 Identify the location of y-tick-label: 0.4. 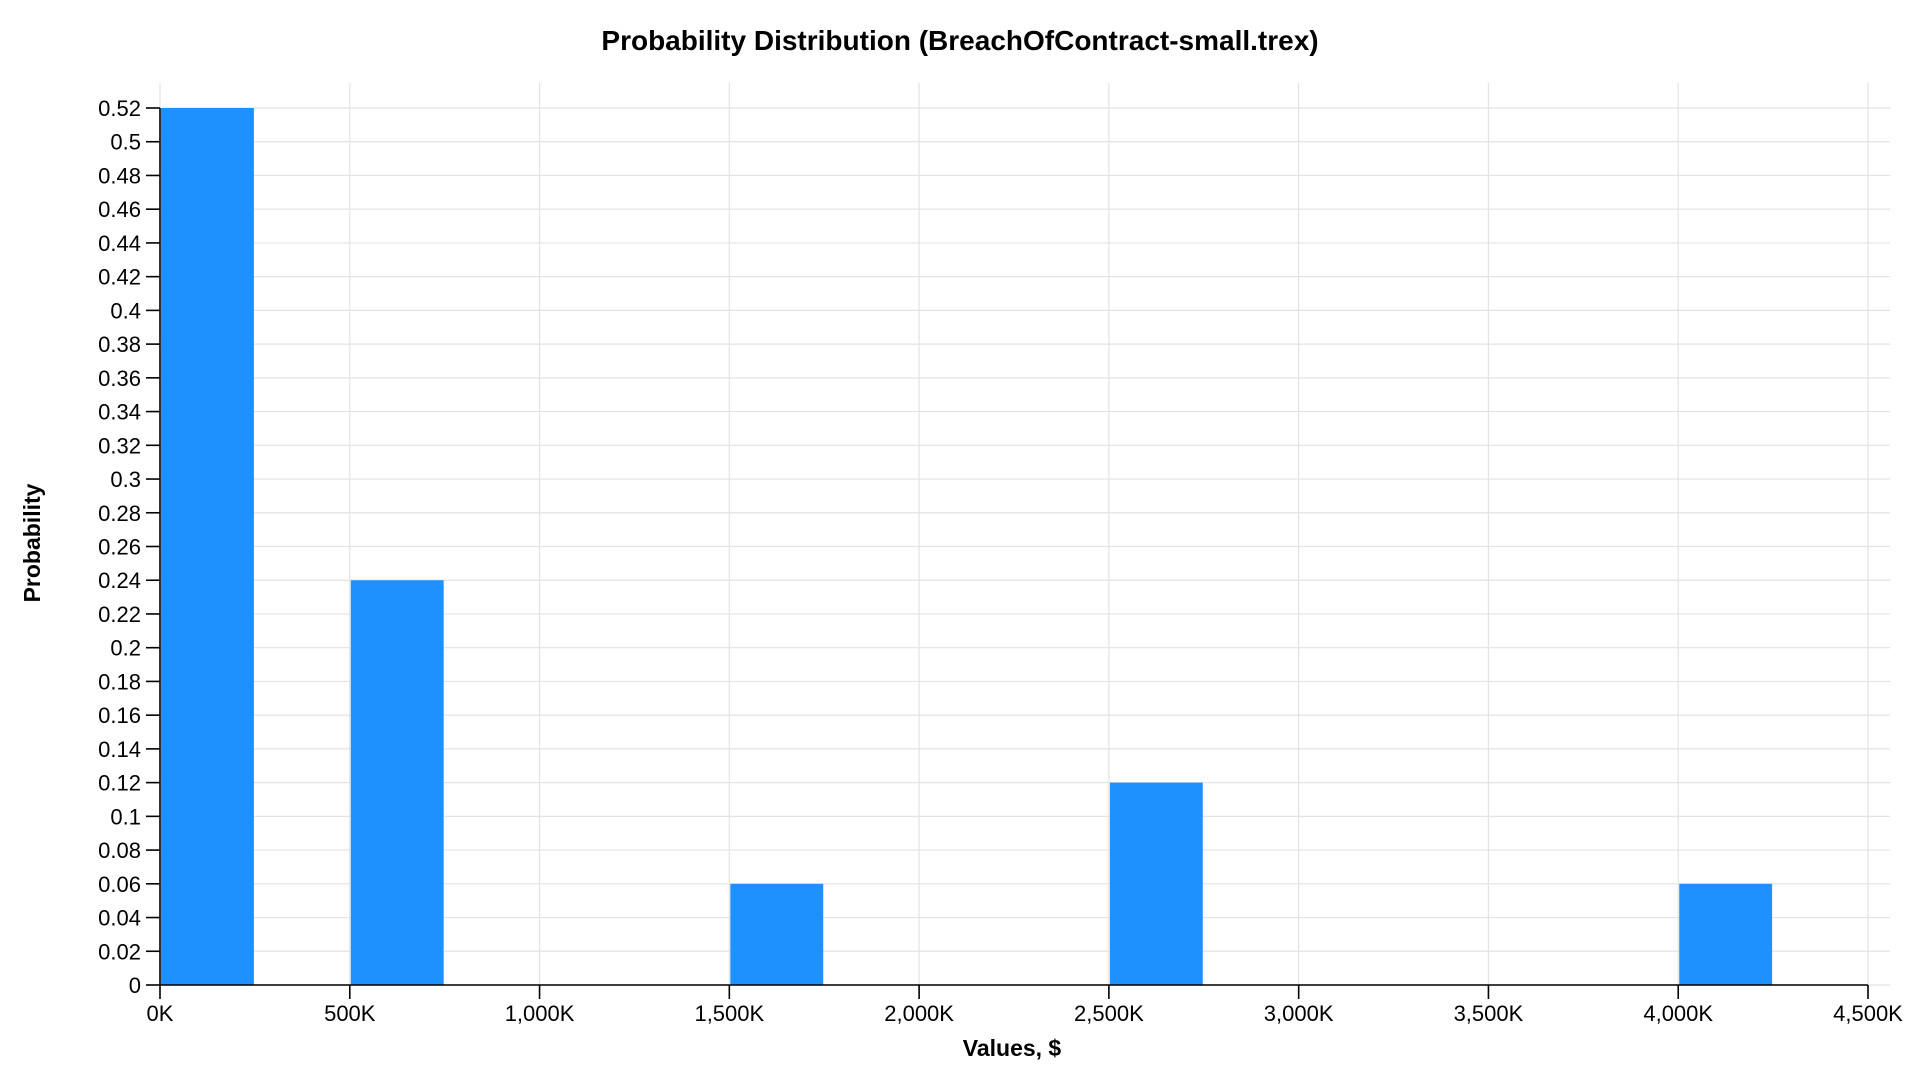
(125, 310).